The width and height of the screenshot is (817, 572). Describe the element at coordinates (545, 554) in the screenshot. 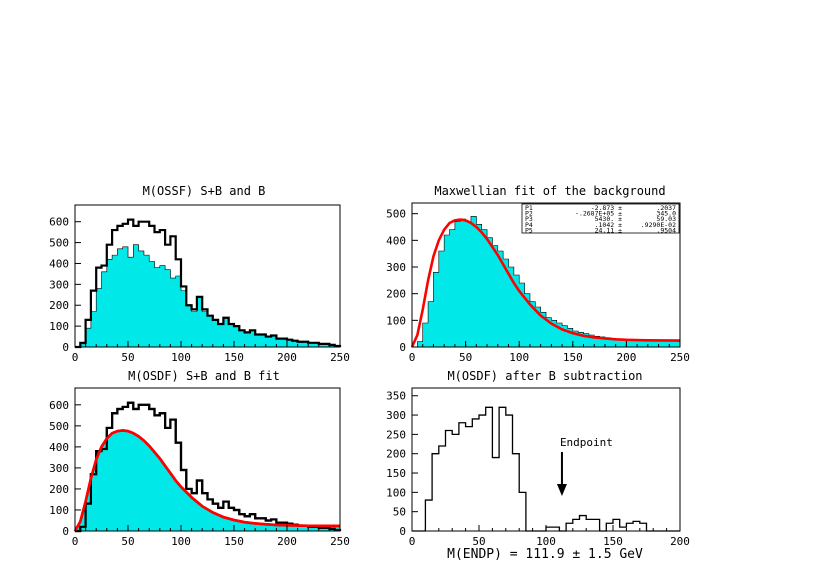

I see `endpoint-result: M(ENDP) = 111.9 ± 1.5 GeV` at that location.